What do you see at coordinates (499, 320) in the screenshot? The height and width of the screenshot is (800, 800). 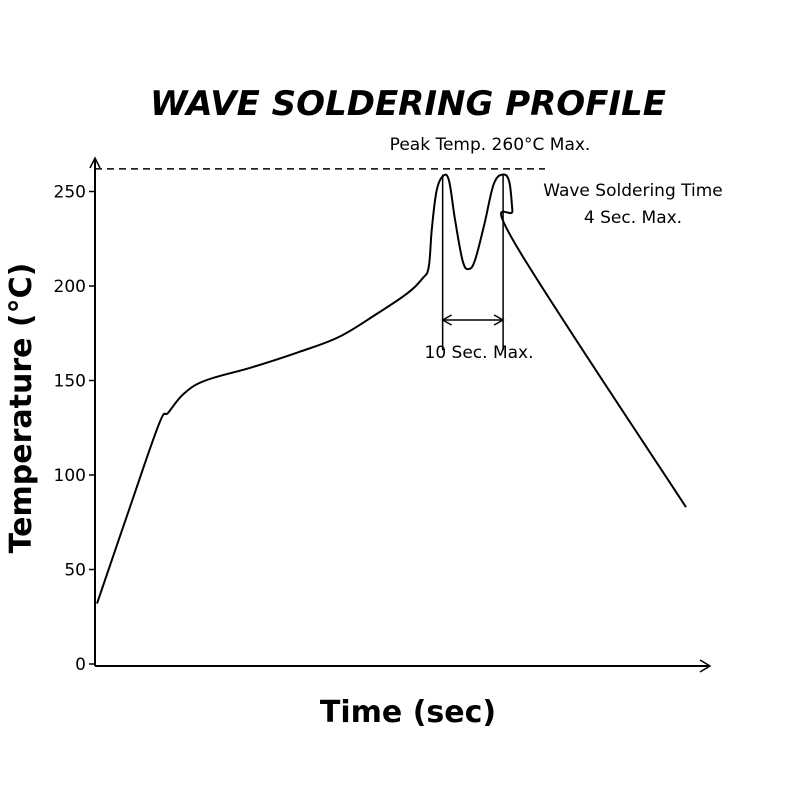 I see `span-arrowhead-right` at bounding box center [499, 320].